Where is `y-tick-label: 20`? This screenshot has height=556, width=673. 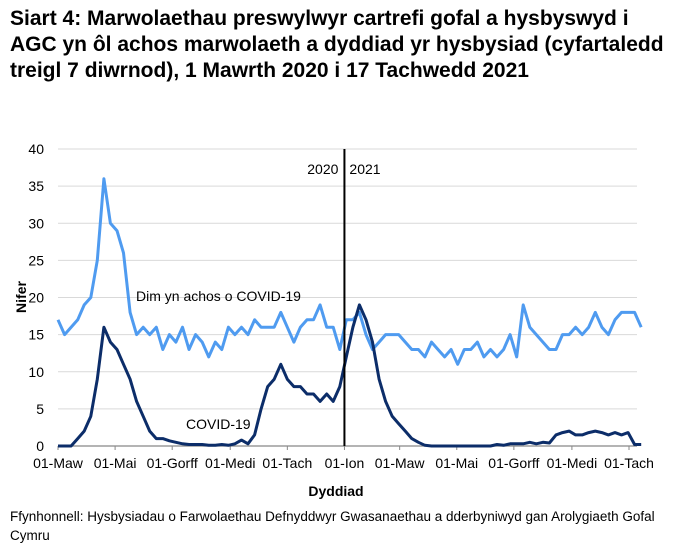 y-tick-label: 20 is located at coordinates (36, 298).